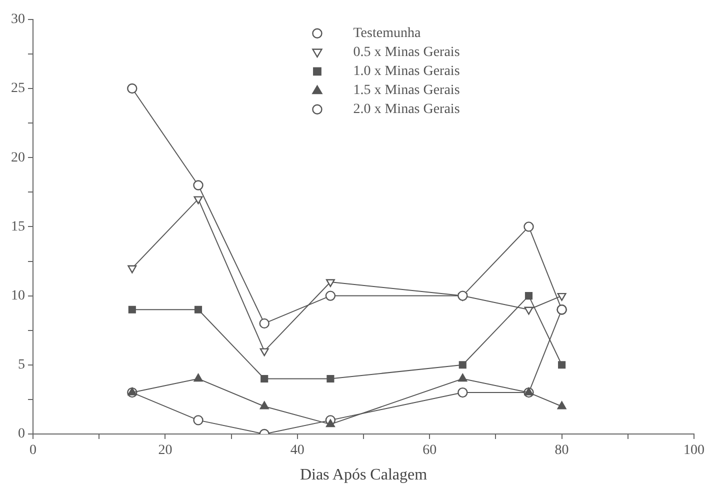 The width and height of the screenshot is (716, 497). I want to click on x-tick-label: 100, so click(694, 450).